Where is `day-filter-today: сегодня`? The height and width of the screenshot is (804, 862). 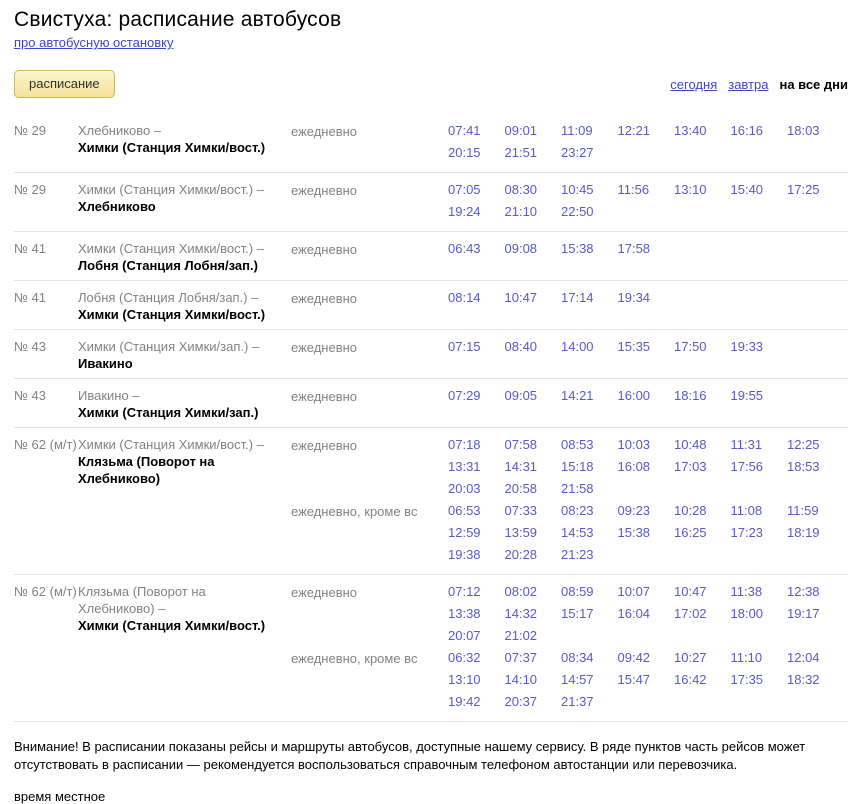 day-filter-today: сегодня is located at coordinates (694, 84).